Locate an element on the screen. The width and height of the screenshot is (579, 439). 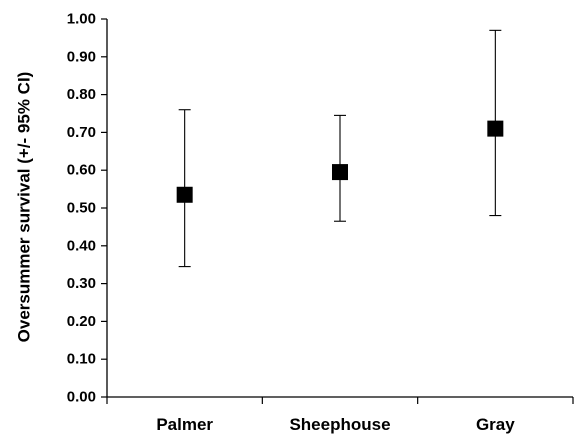
x-category-label: Sheephouse is located at coordinates (339, 424).